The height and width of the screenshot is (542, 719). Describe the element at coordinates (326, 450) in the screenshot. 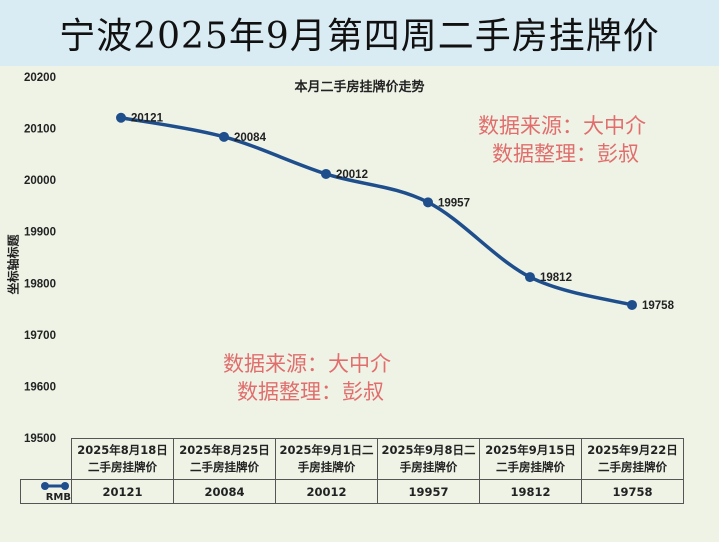

I see `category-line: 2025年9月1日二` at that location.